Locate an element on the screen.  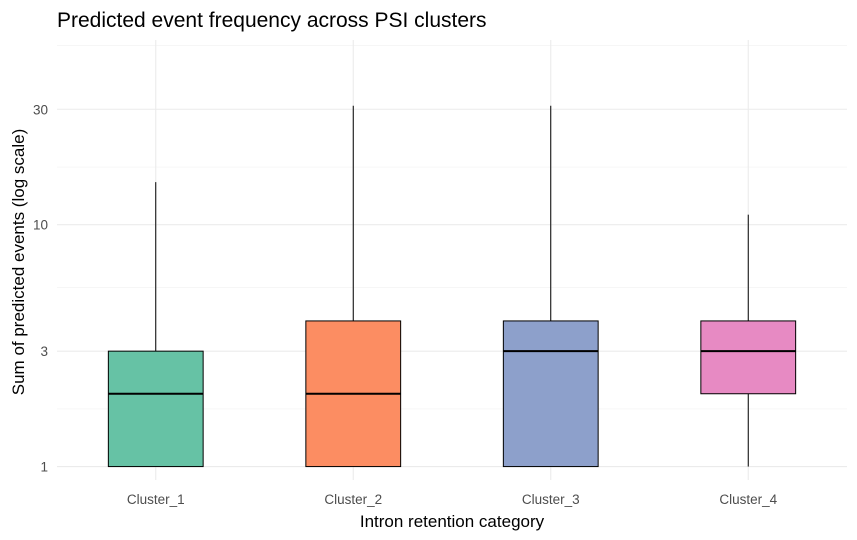
x-tick-label-cluster-4: Cluster_4 is located at coordinates (748, 499).